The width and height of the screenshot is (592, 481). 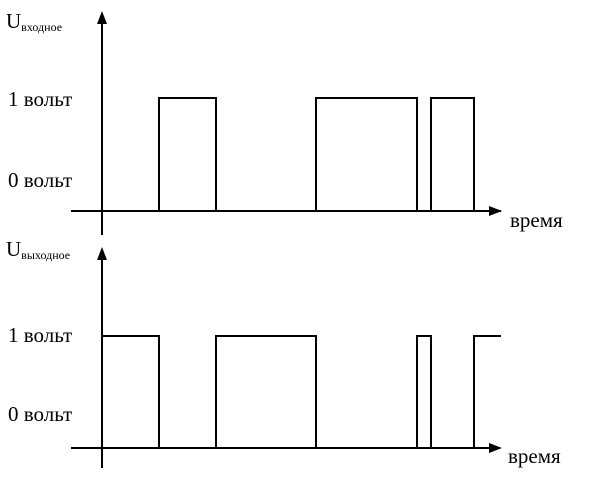 I want to click on bottom-x-axis-label: время, so click(x=534, y=456).